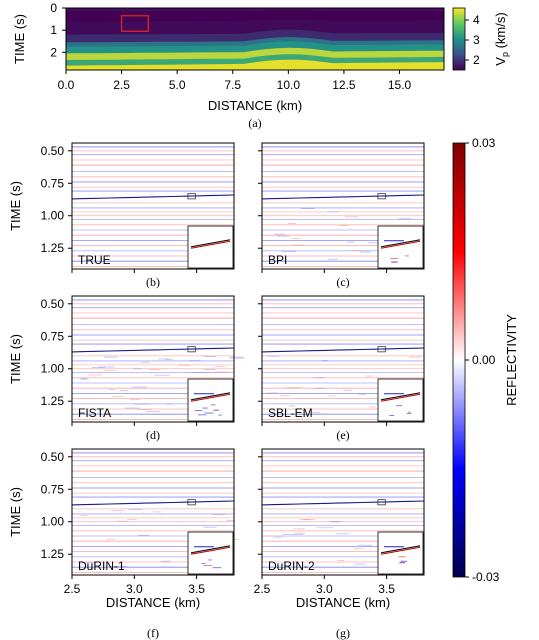  Describe the element at coordinates (291, 566) in the screenshot. I see `panel-label: DuRIN-2` at that location.